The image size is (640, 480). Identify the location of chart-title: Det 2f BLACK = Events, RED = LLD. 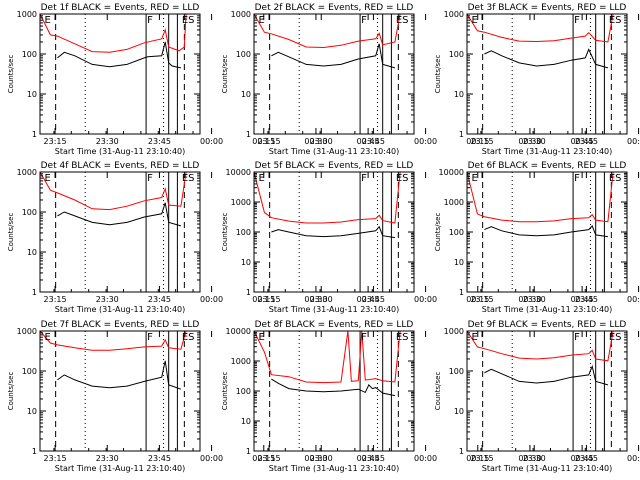
(334, 8).